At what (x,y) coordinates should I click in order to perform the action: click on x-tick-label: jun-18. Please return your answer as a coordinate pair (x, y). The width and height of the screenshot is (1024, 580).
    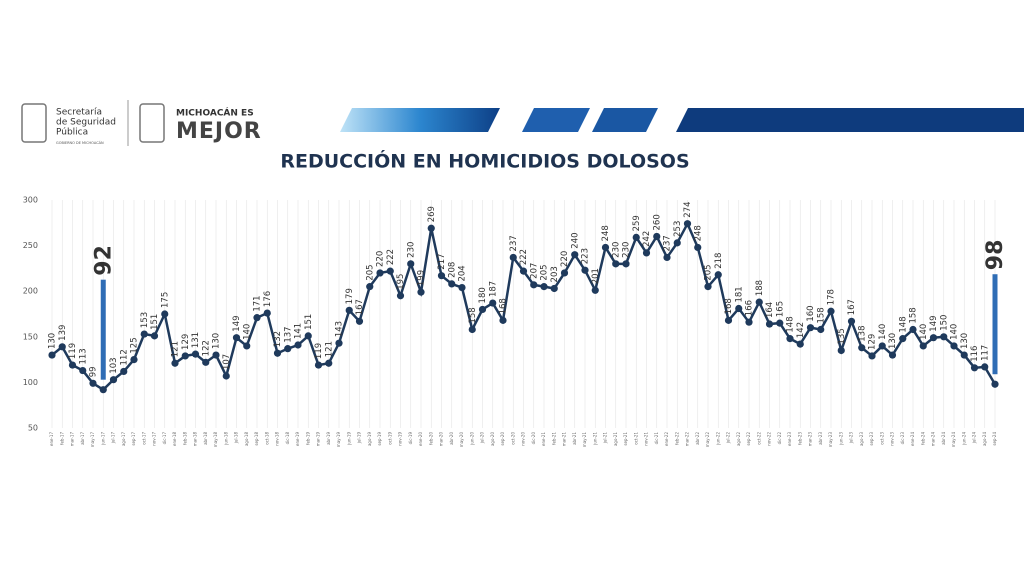
    Looking at the image, I should click on (225, 439).